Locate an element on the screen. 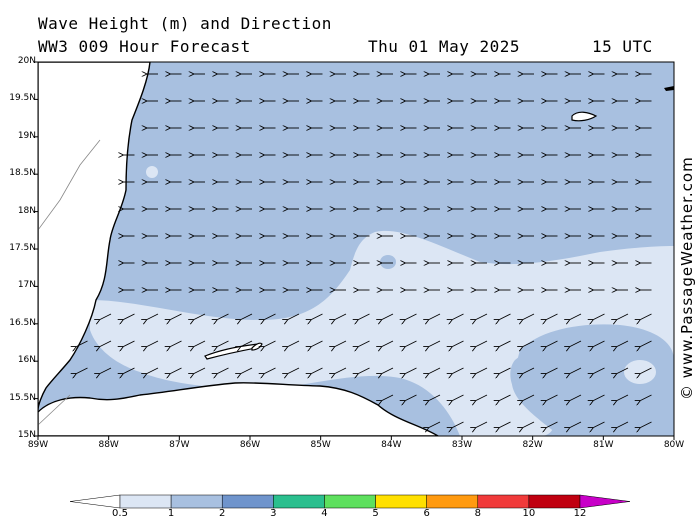 The width and height of the screenshot is (700, 525). lat-label: 17.5N is located at coordinates (22, 248).